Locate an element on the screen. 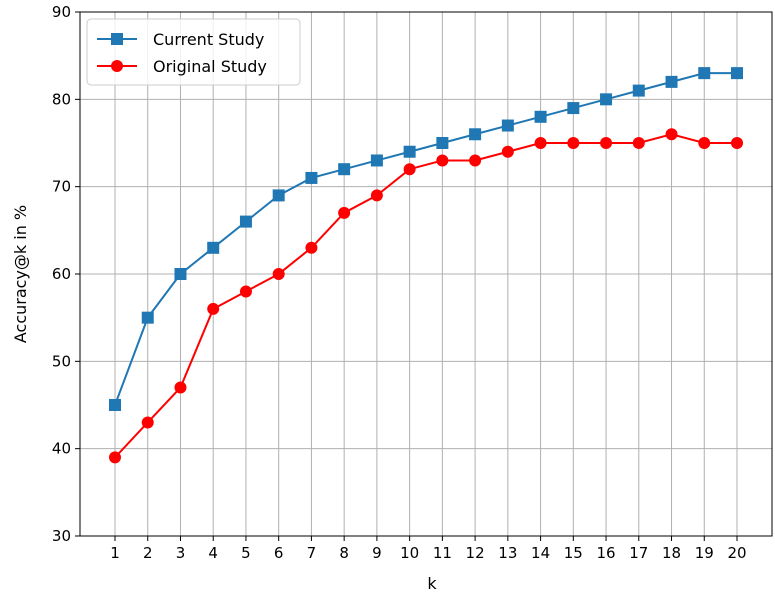 Image resolution: width=775 pixels, height=594 pixels. x-tick-label: 11 is located at coordinates (442, 553).